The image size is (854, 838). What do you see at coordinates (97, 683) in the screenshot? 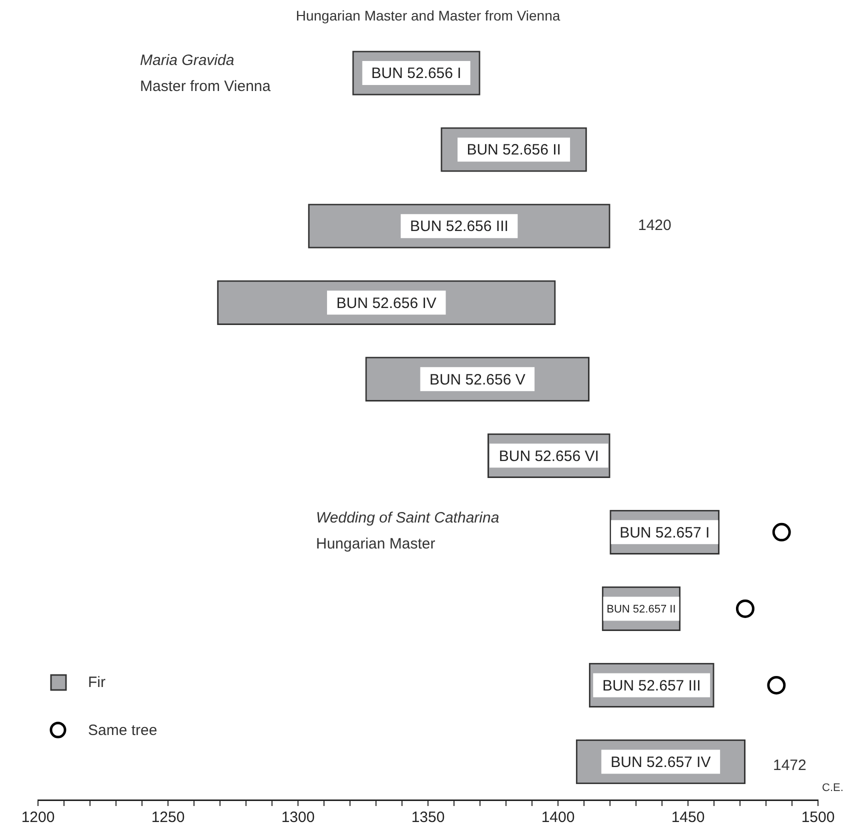
I see `legend-label: Fir` at bounding box center [97, 683].